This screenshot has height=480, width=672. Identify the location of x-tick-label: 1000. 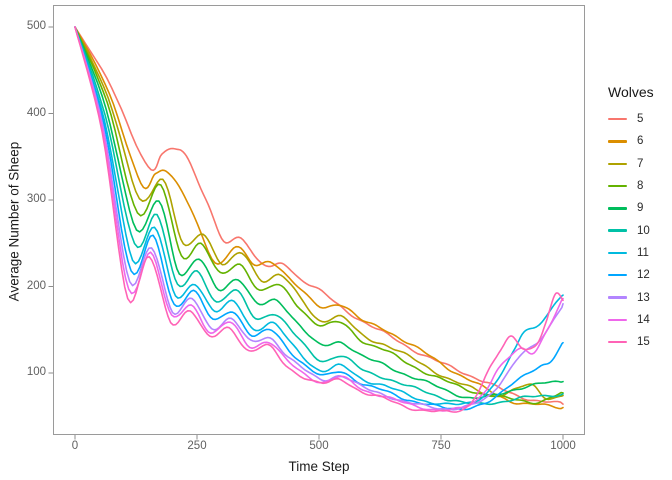
(563, 446).